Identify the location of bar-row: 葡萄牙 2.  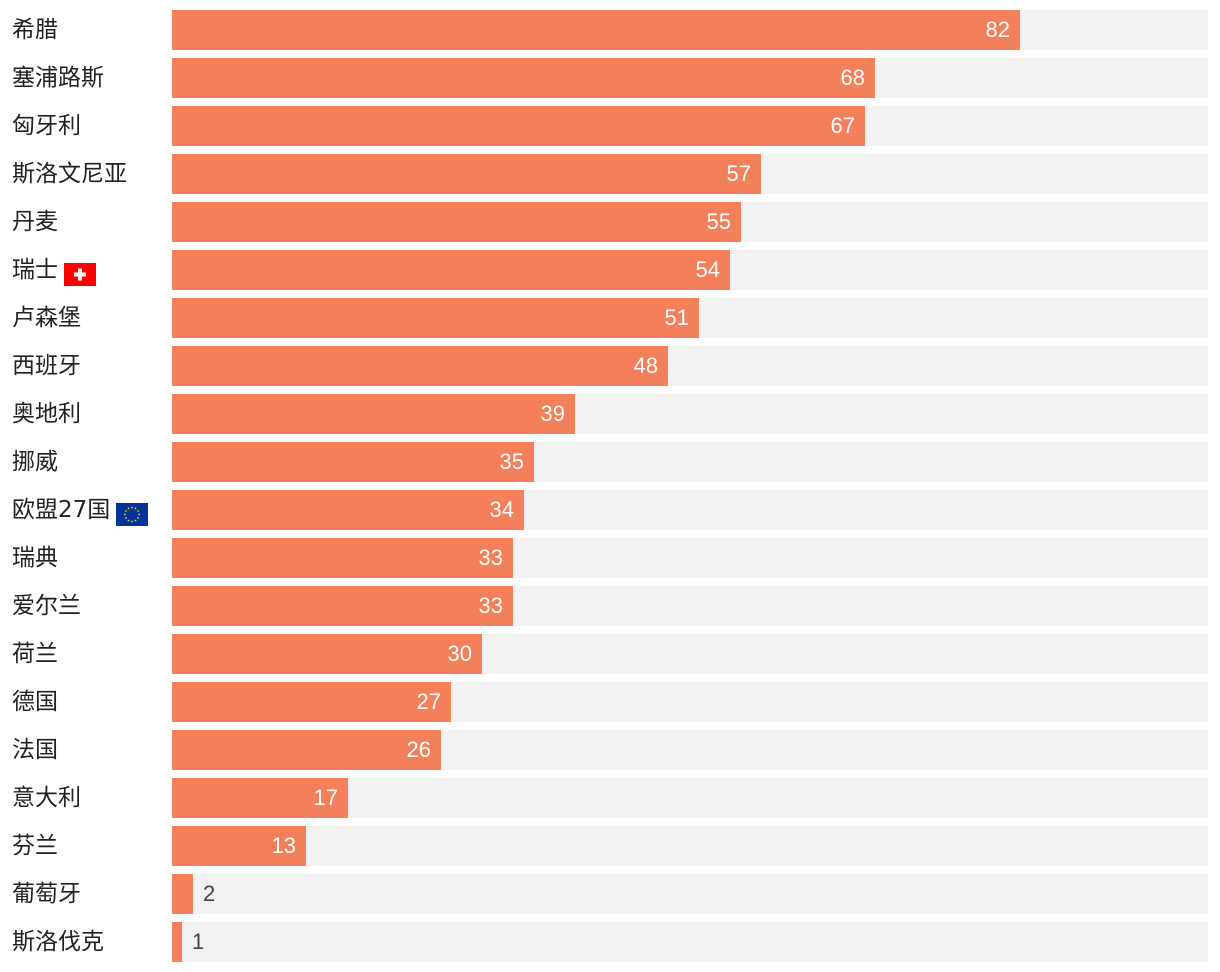
(610, 894).